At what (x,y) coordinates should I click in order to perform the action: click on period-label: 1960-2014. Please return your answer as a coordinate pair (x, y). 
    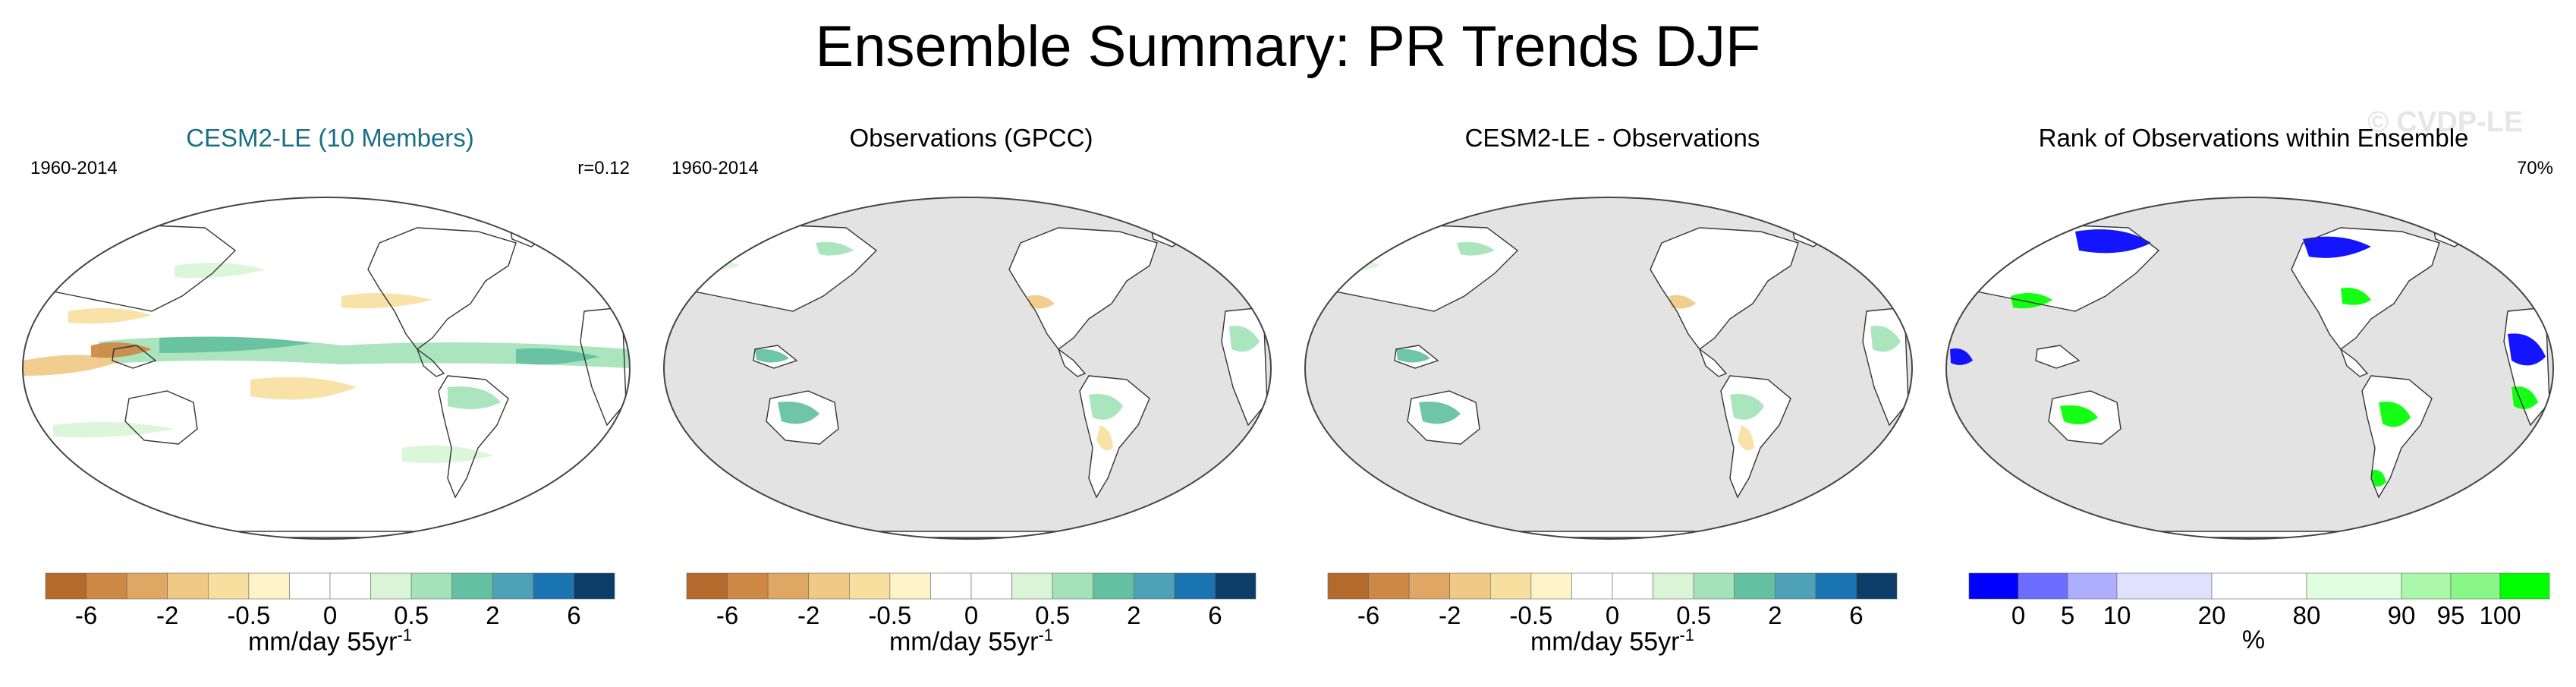
    Looking at the image, I should click on (74, 168).